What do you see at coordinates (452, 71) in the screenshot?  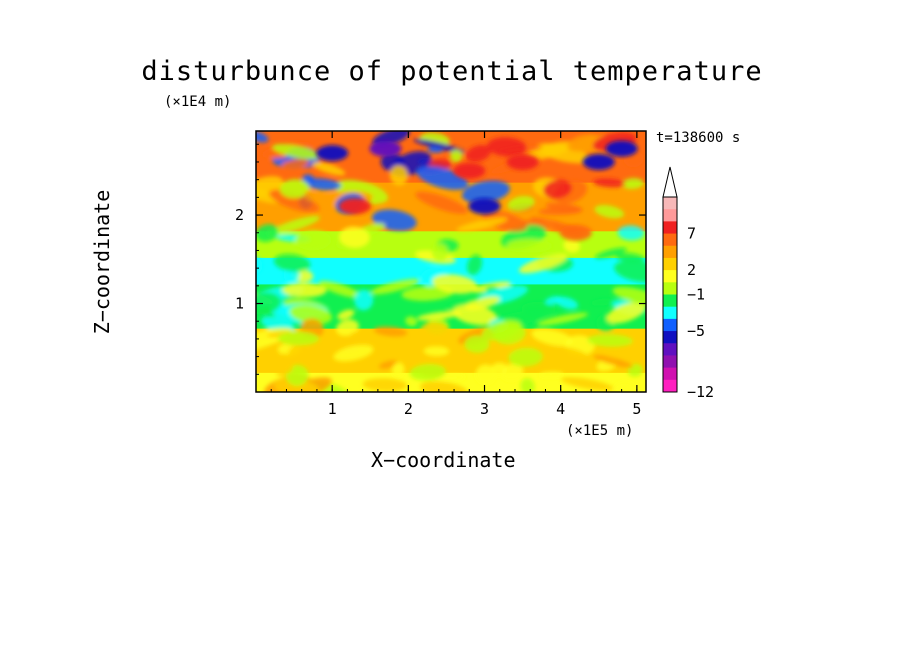 I see `chart-title: disturbunce of potential temperature` at bounding box center [452, 71].